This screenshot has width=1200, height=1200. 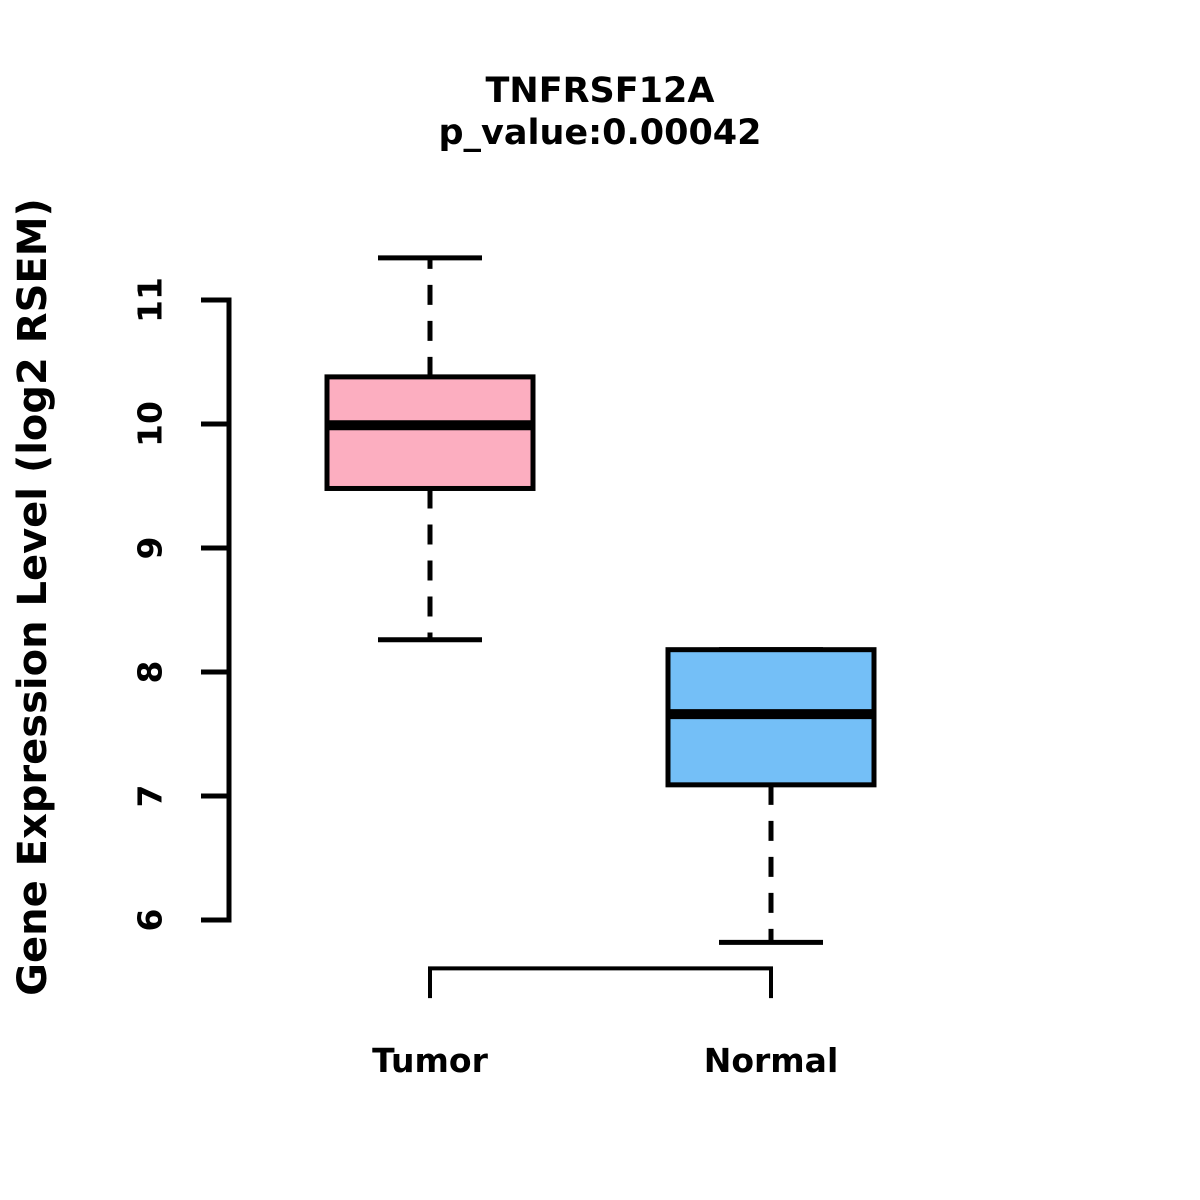 What do you see at coordinates (150, 920) in the screenshot?
I see `y-tick-label: 6` at bounding box center [150, 920].